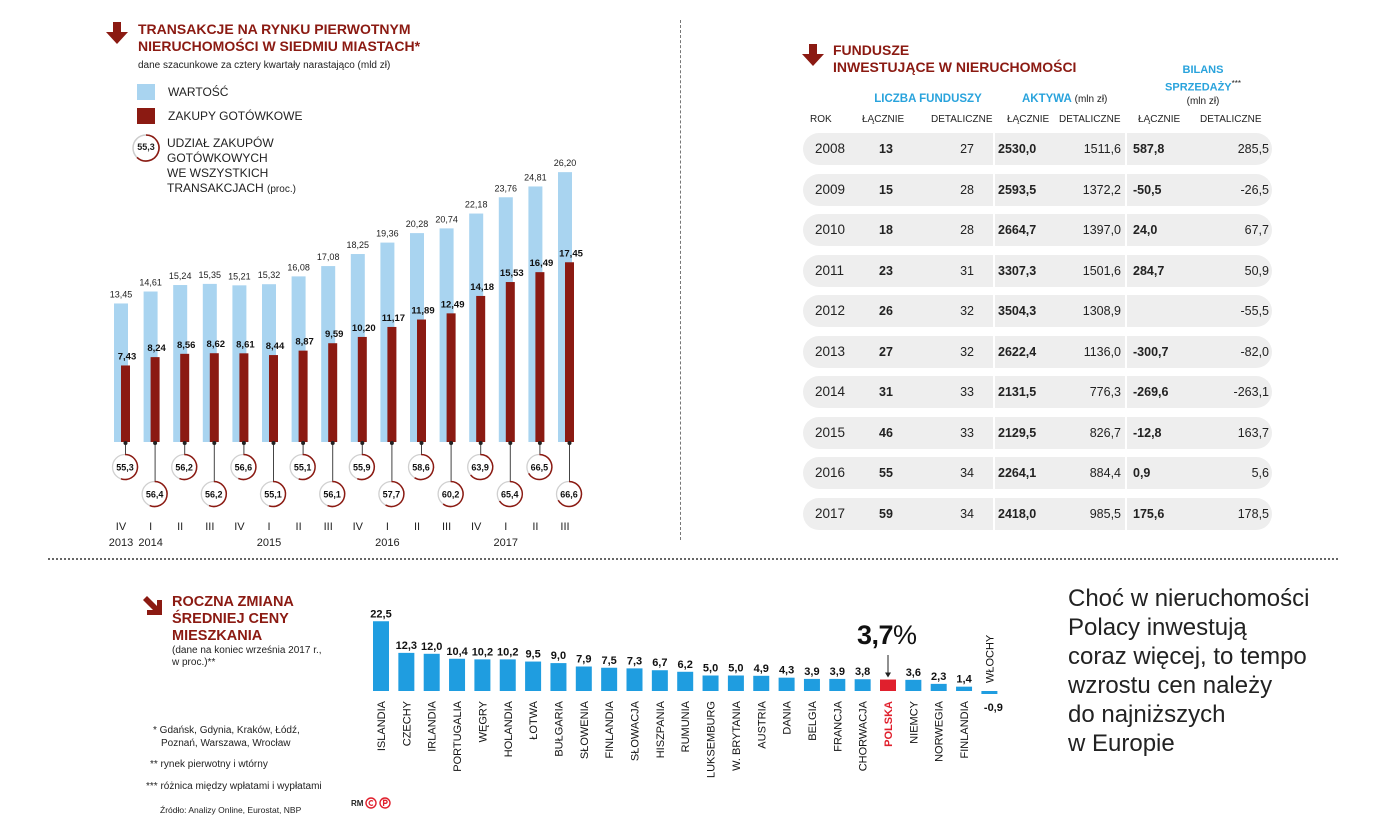  I want to click on cash-bar-label: 8,61, so click(245, 344).